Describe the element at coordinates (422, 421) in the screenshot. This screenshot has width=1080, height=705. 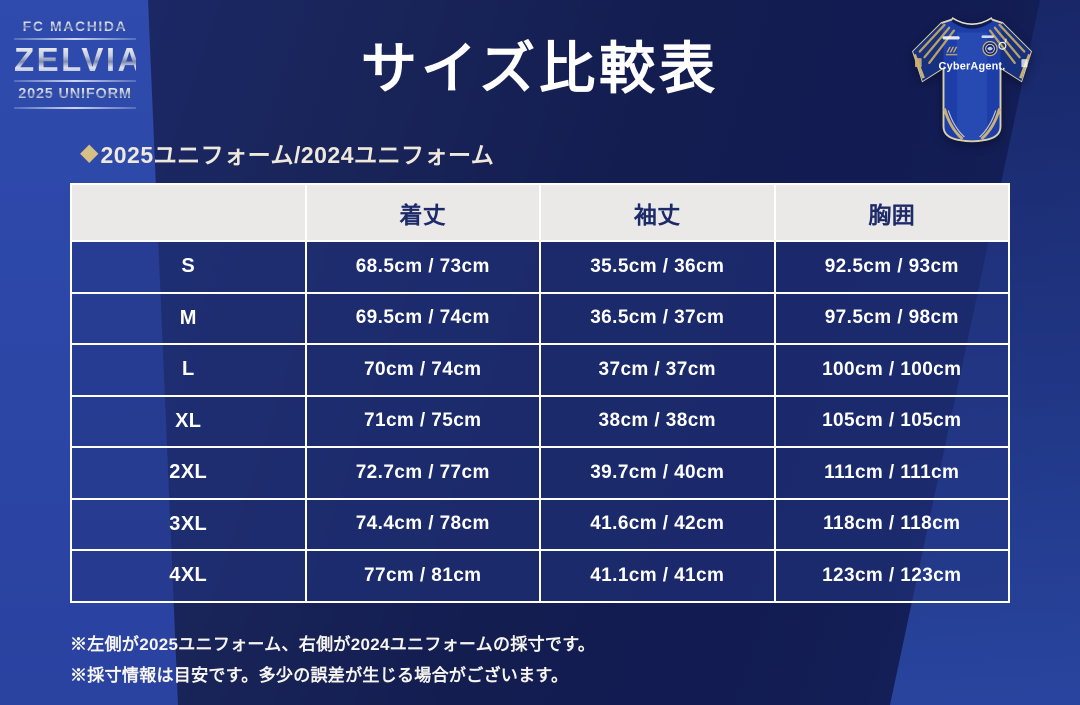
I see `row-length-value: 71cm / 75cm` at that location.